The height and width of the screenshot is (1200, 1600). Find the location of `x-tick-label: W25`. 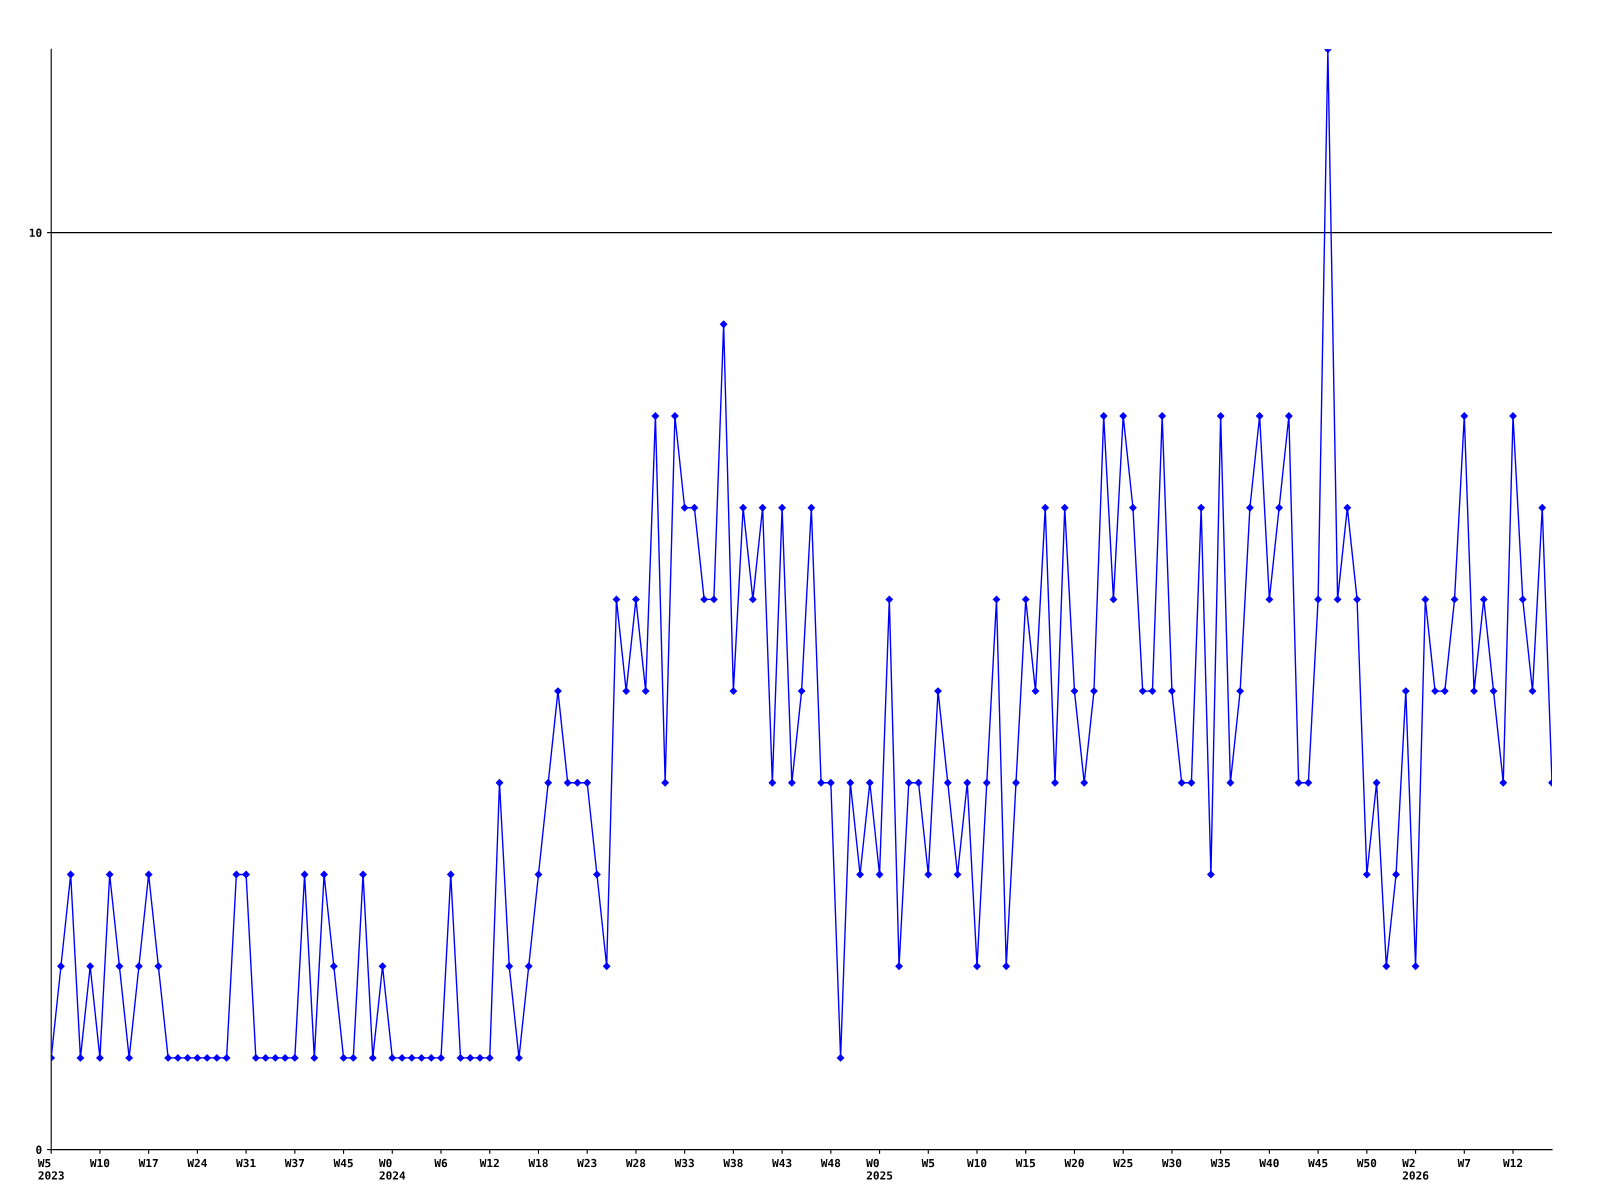

x-tick-label: W25 is located at coordinates (1123, 1163).